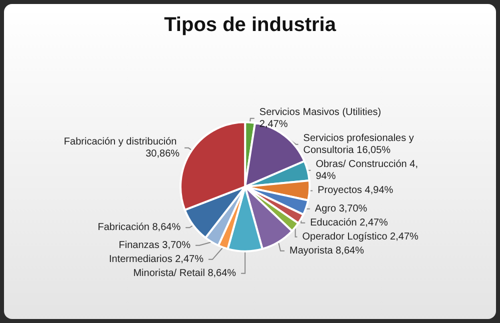 This screenshot has width=500, height=323. Describe the element at coordinates (163, 154) in the screenshot. I see `data-label: 30,86%` at that location.